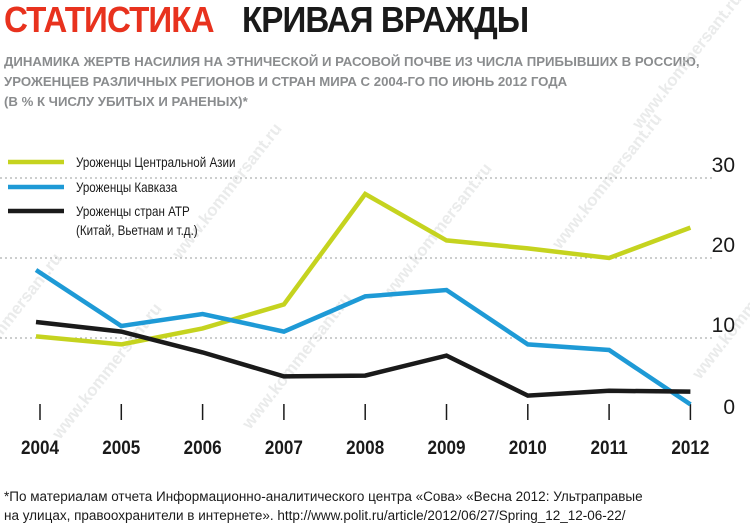 The width and height of the screenshot is (750, 529). What do you see at coordinates (528, 447) in the screenshot?
I see `x-tick-label: 2010` at bounding box center [528, 447].